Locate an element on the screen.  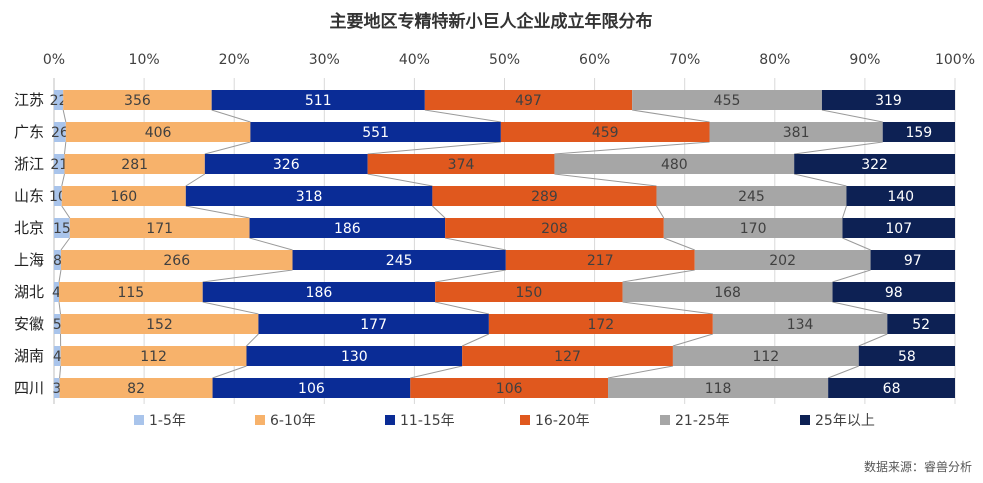
data-label: 118 is located at coordinates (718, 389).